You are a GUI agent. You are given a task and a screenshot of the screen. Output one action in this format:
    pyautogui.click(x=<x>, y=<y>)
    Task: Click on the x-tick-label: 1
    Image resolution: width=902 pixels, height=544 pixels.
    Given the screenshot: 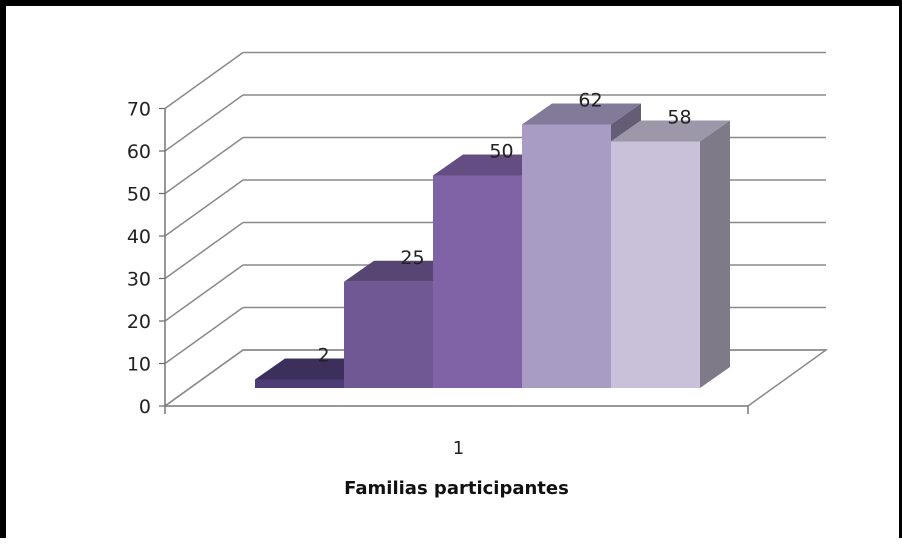 What is the action you would take?
    pyautogui.click(x=458, y=448)
    